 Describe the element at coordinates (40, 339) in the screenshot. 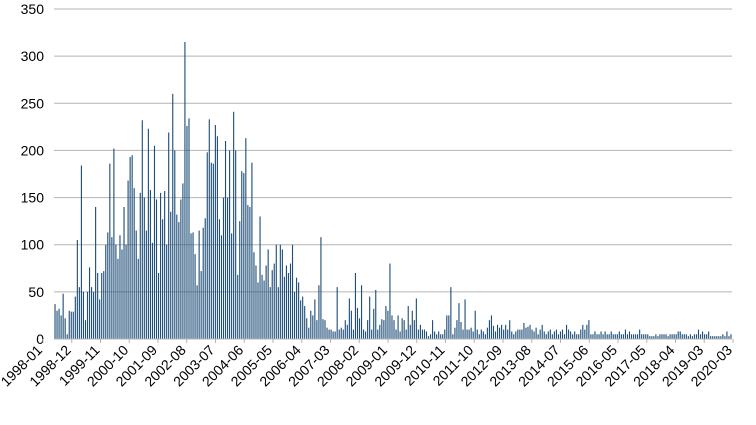

I see `y-tick-label: 0` at that location.